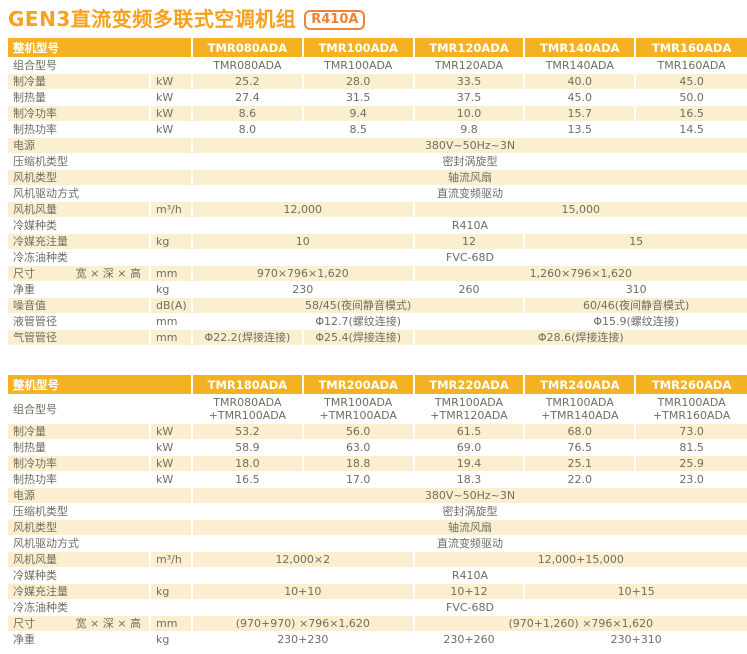 The width and height of the screenshot is (747, 654). Describe the element at coordinates (40, 511) in the screenshot. I see `row-label: 压缩机类型` at that location.